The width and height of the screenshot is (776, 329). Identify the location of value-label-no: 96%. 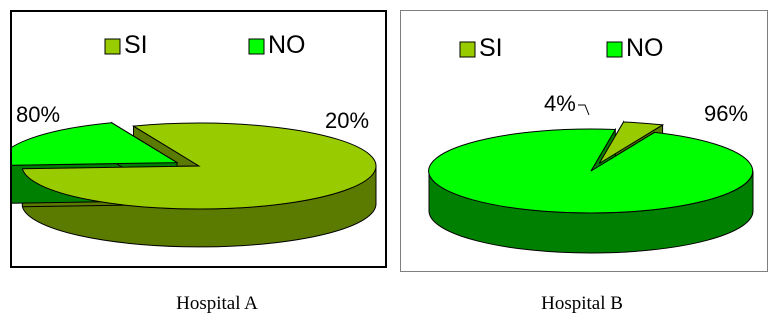
(726, 113).